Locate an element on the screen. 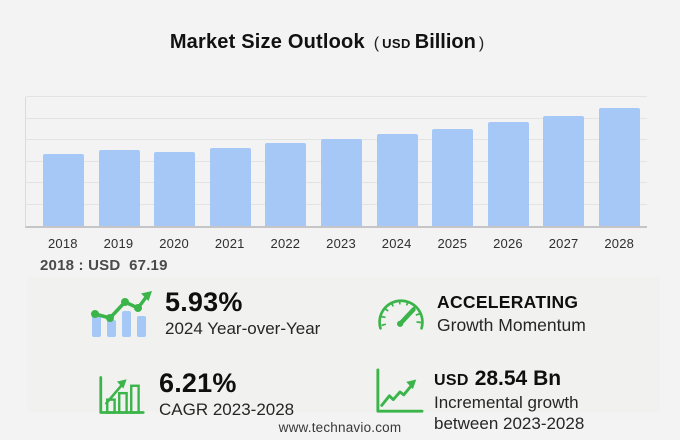 This screenshot has width=680, height=440. momentum-label: Growth Momentum is located at coordinates (511, 325).